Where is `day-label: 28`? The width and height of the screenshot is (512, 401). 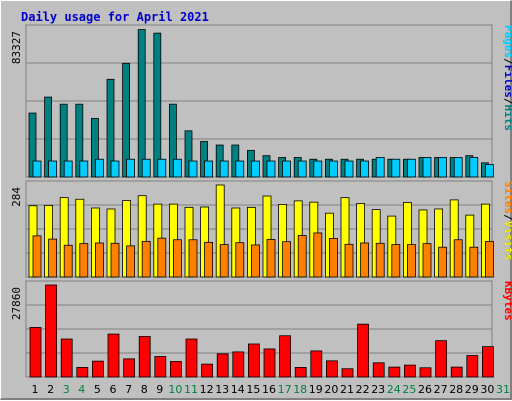 day-label: 28 is located at coordinates (456, 389).